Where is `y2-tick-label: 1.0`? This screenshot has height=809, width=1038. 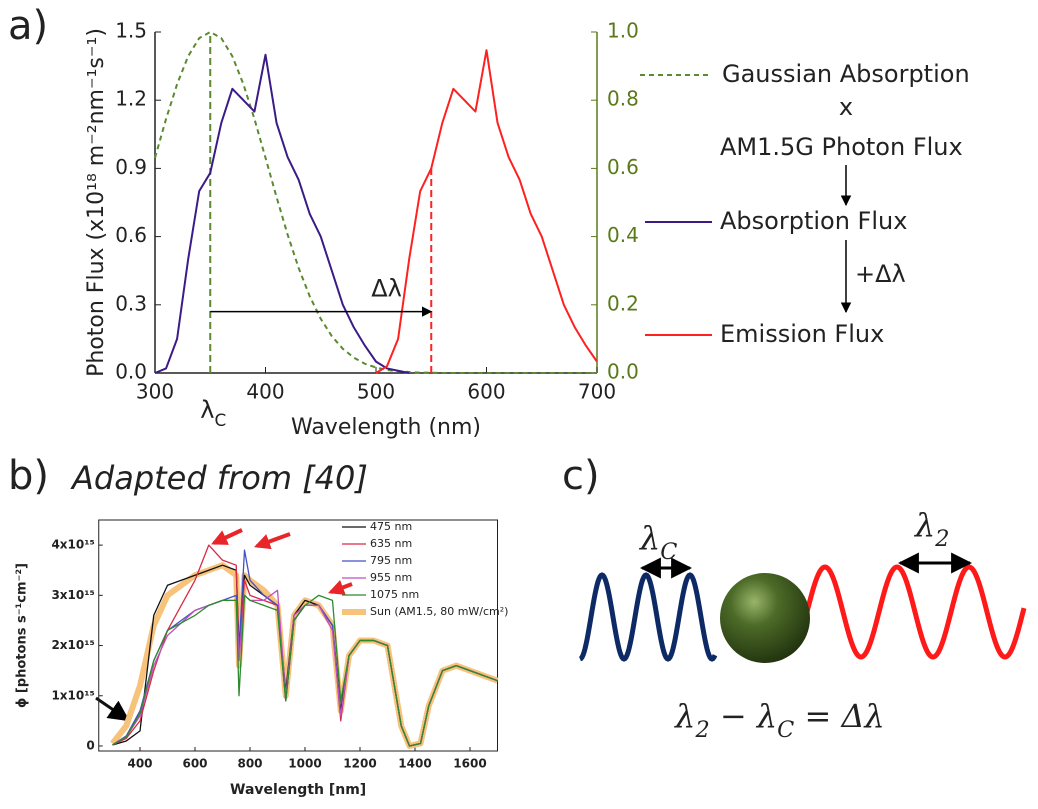
y2-tick-label: 1.0 is located at coordinates (623, 31).